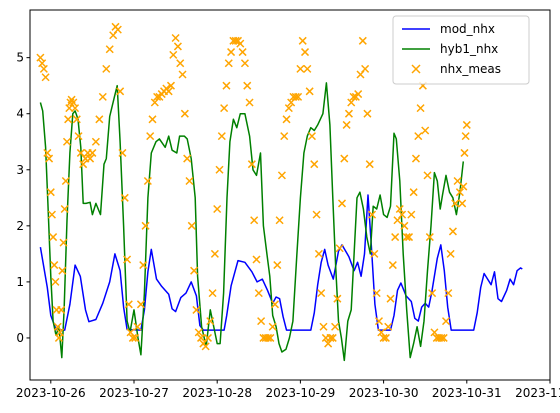 The height and width of the screenshot is (413, 560). I want to click on x-tick-label: 2023-10-28, so click(217, 393).